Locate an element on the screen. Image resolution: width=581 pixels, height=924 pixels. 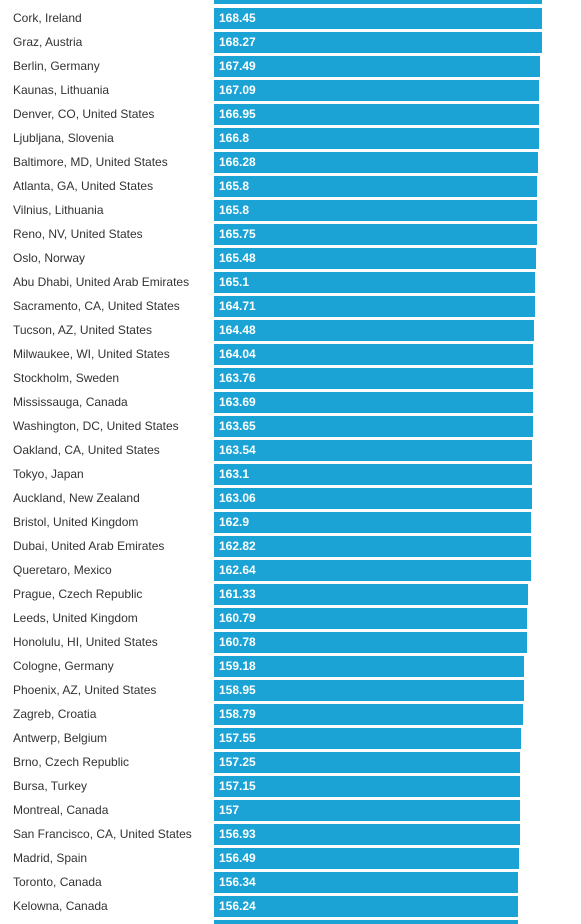
bar-value-label: 163.1 is located at coordinates (234, 474).